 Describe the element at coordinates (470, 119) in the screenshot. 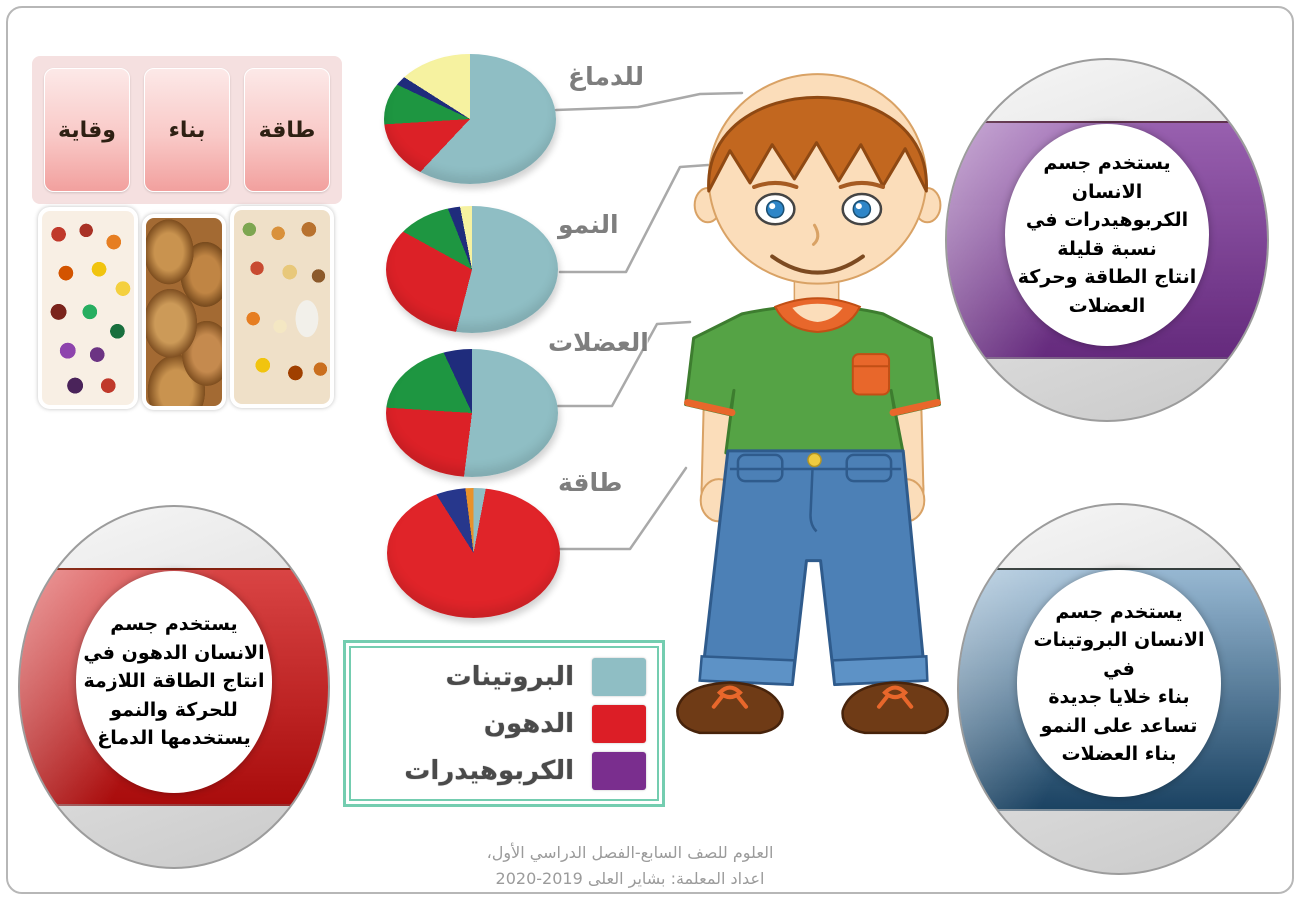

I see `pie-chart-brain` at that location.